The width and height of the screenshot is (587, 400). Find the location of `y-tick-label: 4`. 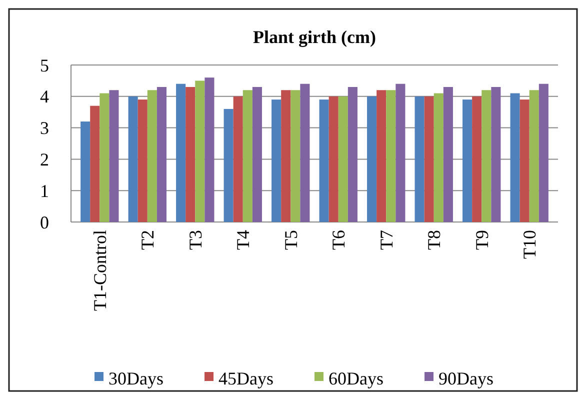

y-tick-label: 4 is located at coordinates (44, 96).